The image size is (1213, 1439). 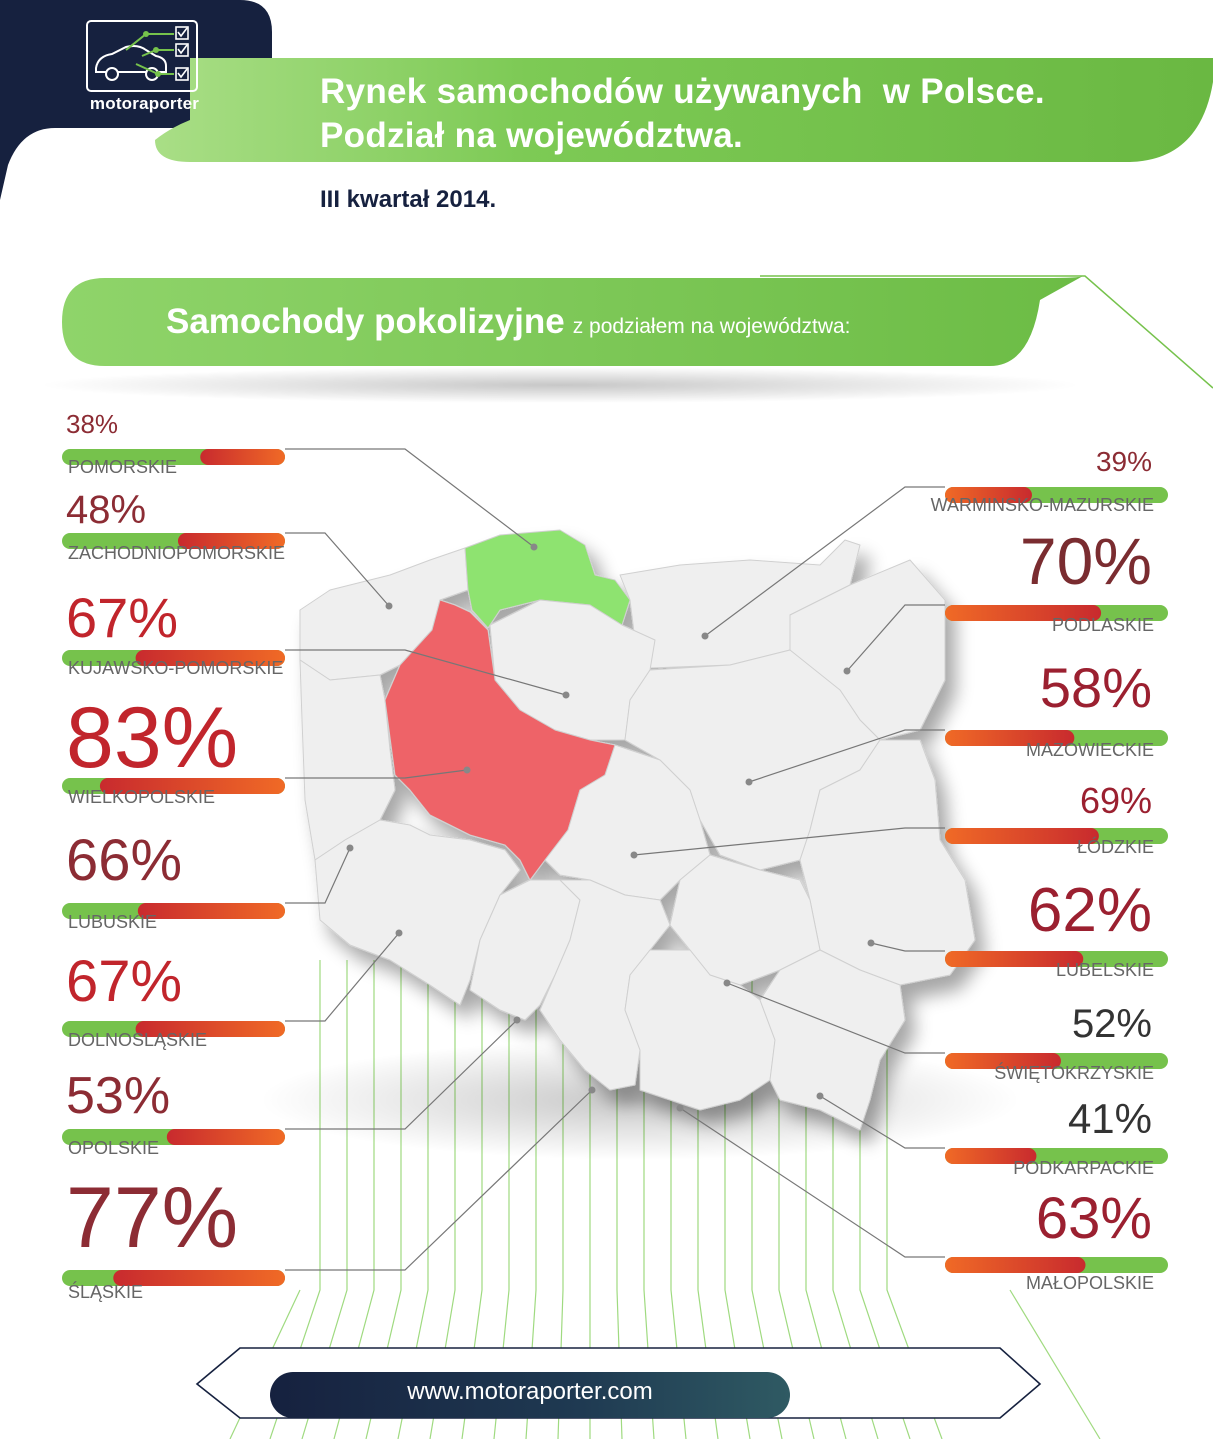 I want to click on bar-value-lubuskie, so click(x=211, y=911).